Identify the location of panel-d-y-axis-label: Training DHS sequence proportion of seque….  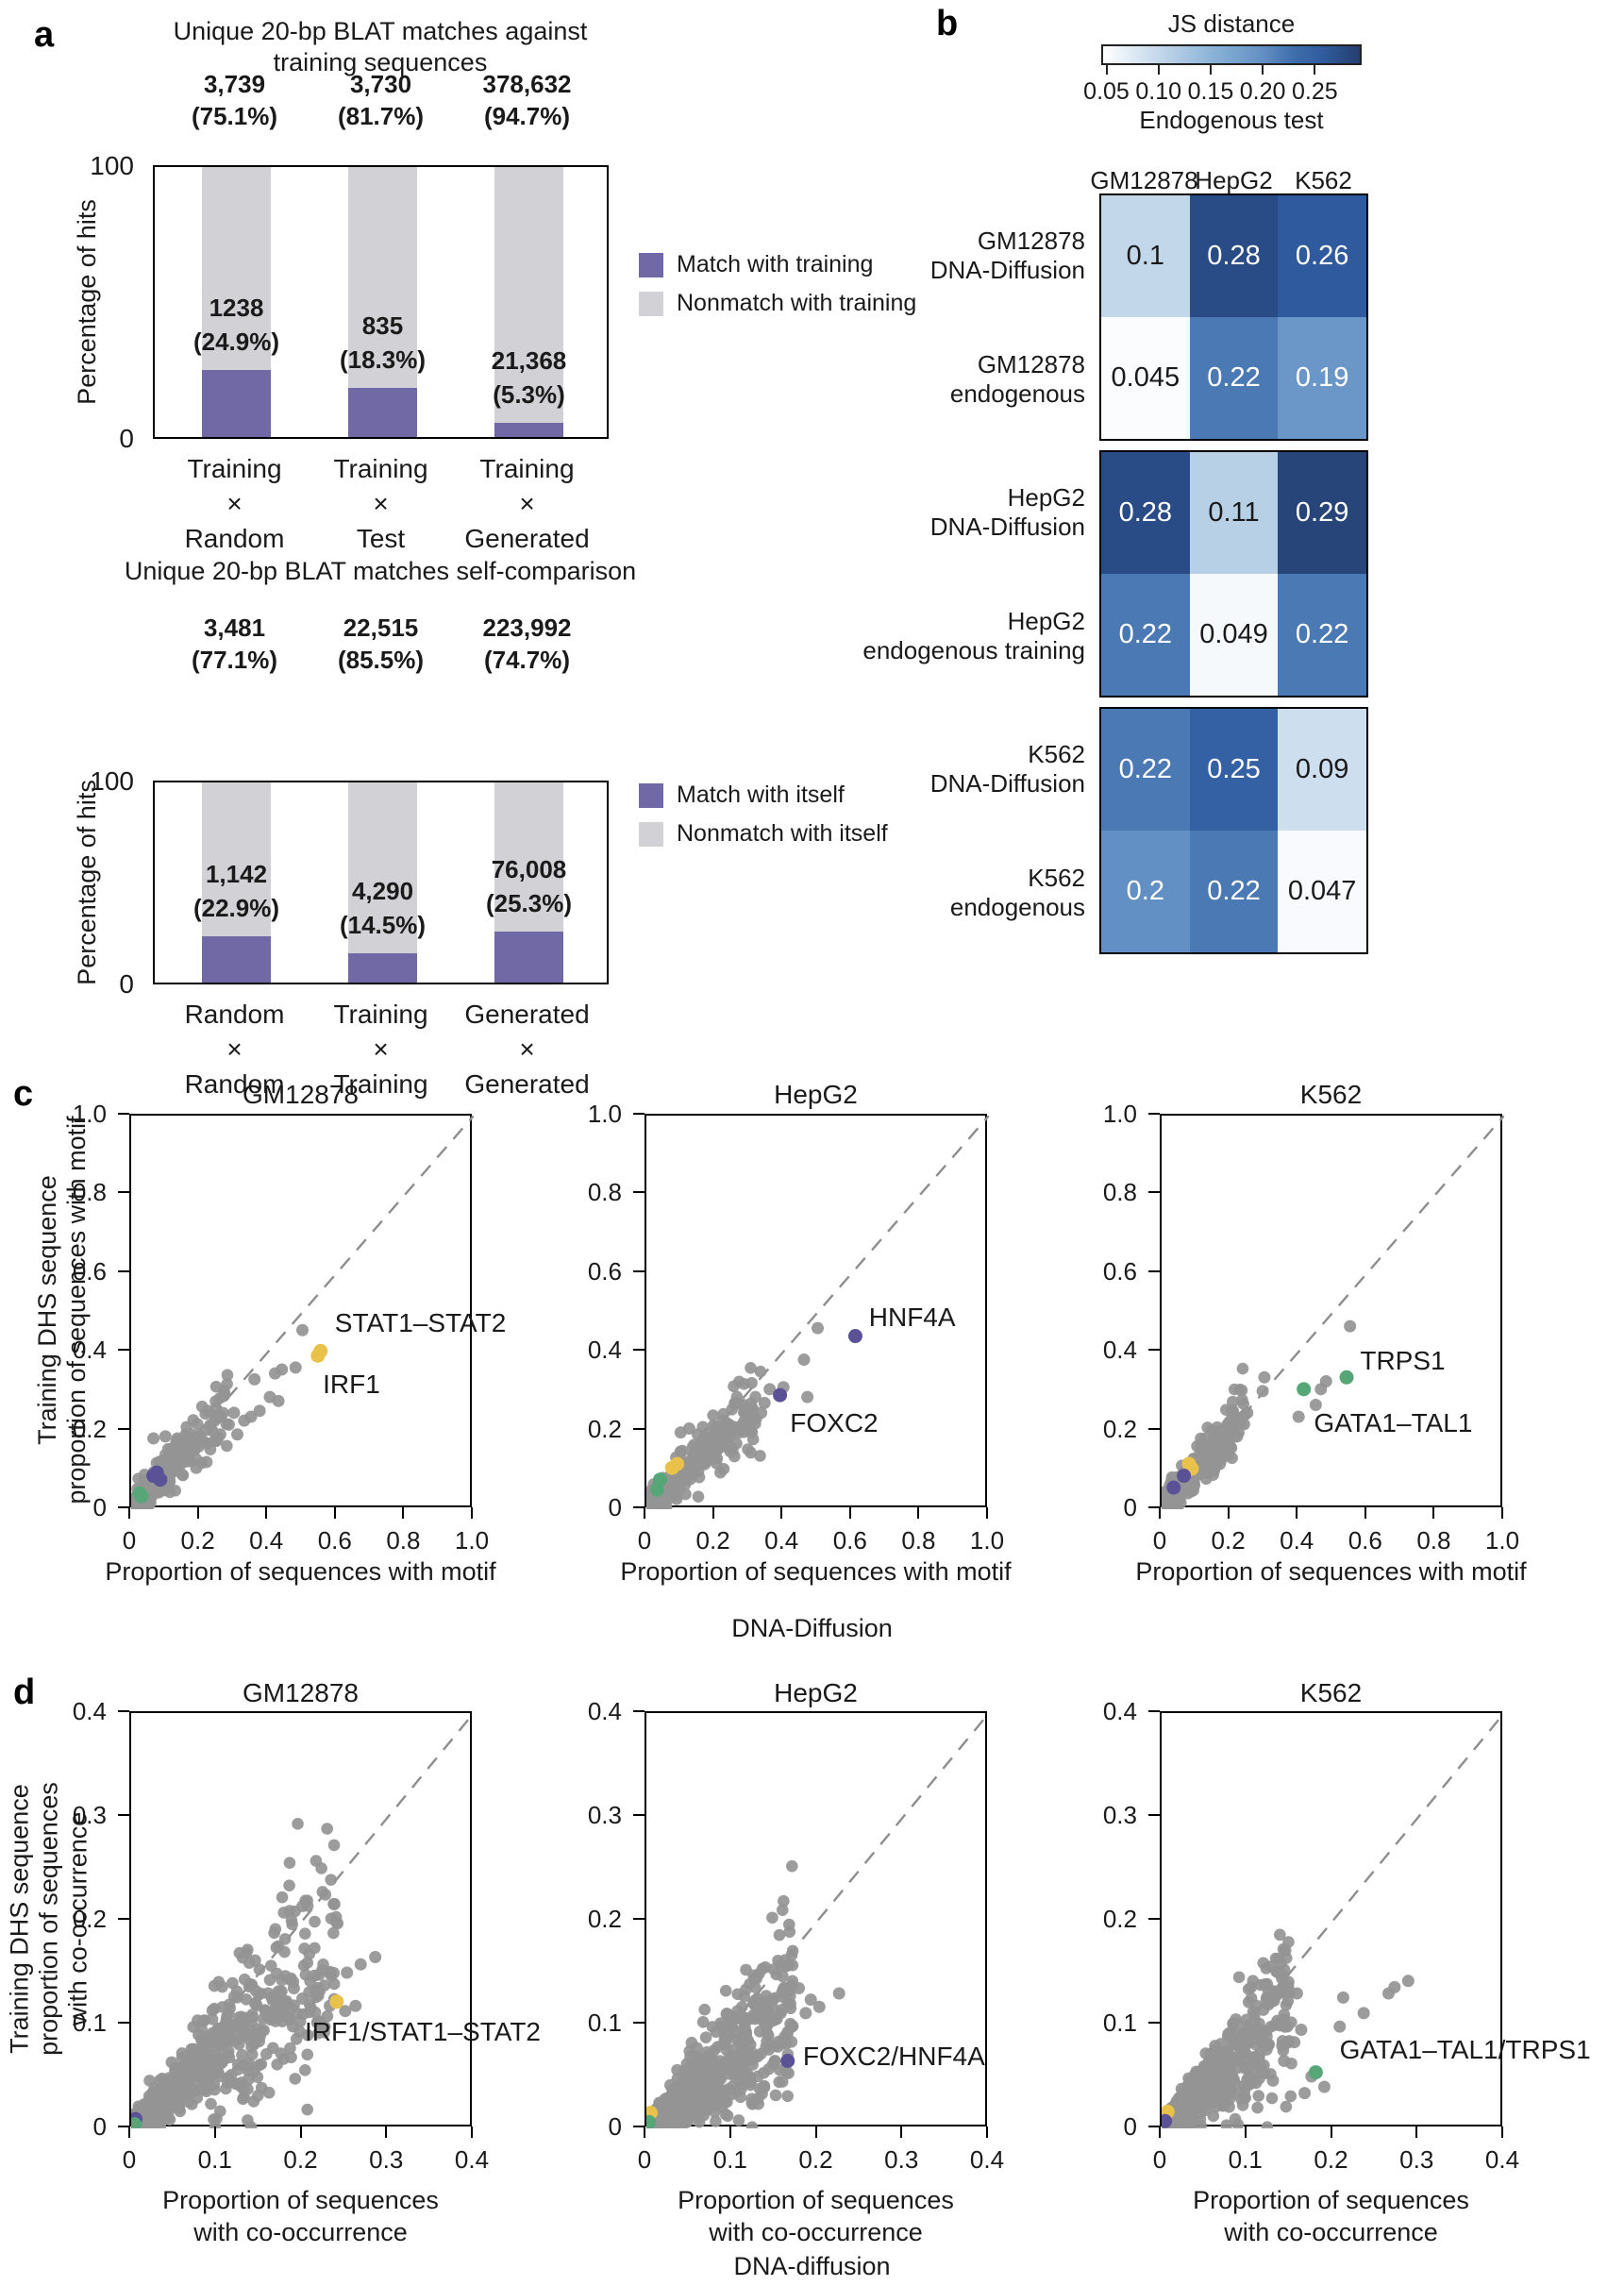
(49, 1919).